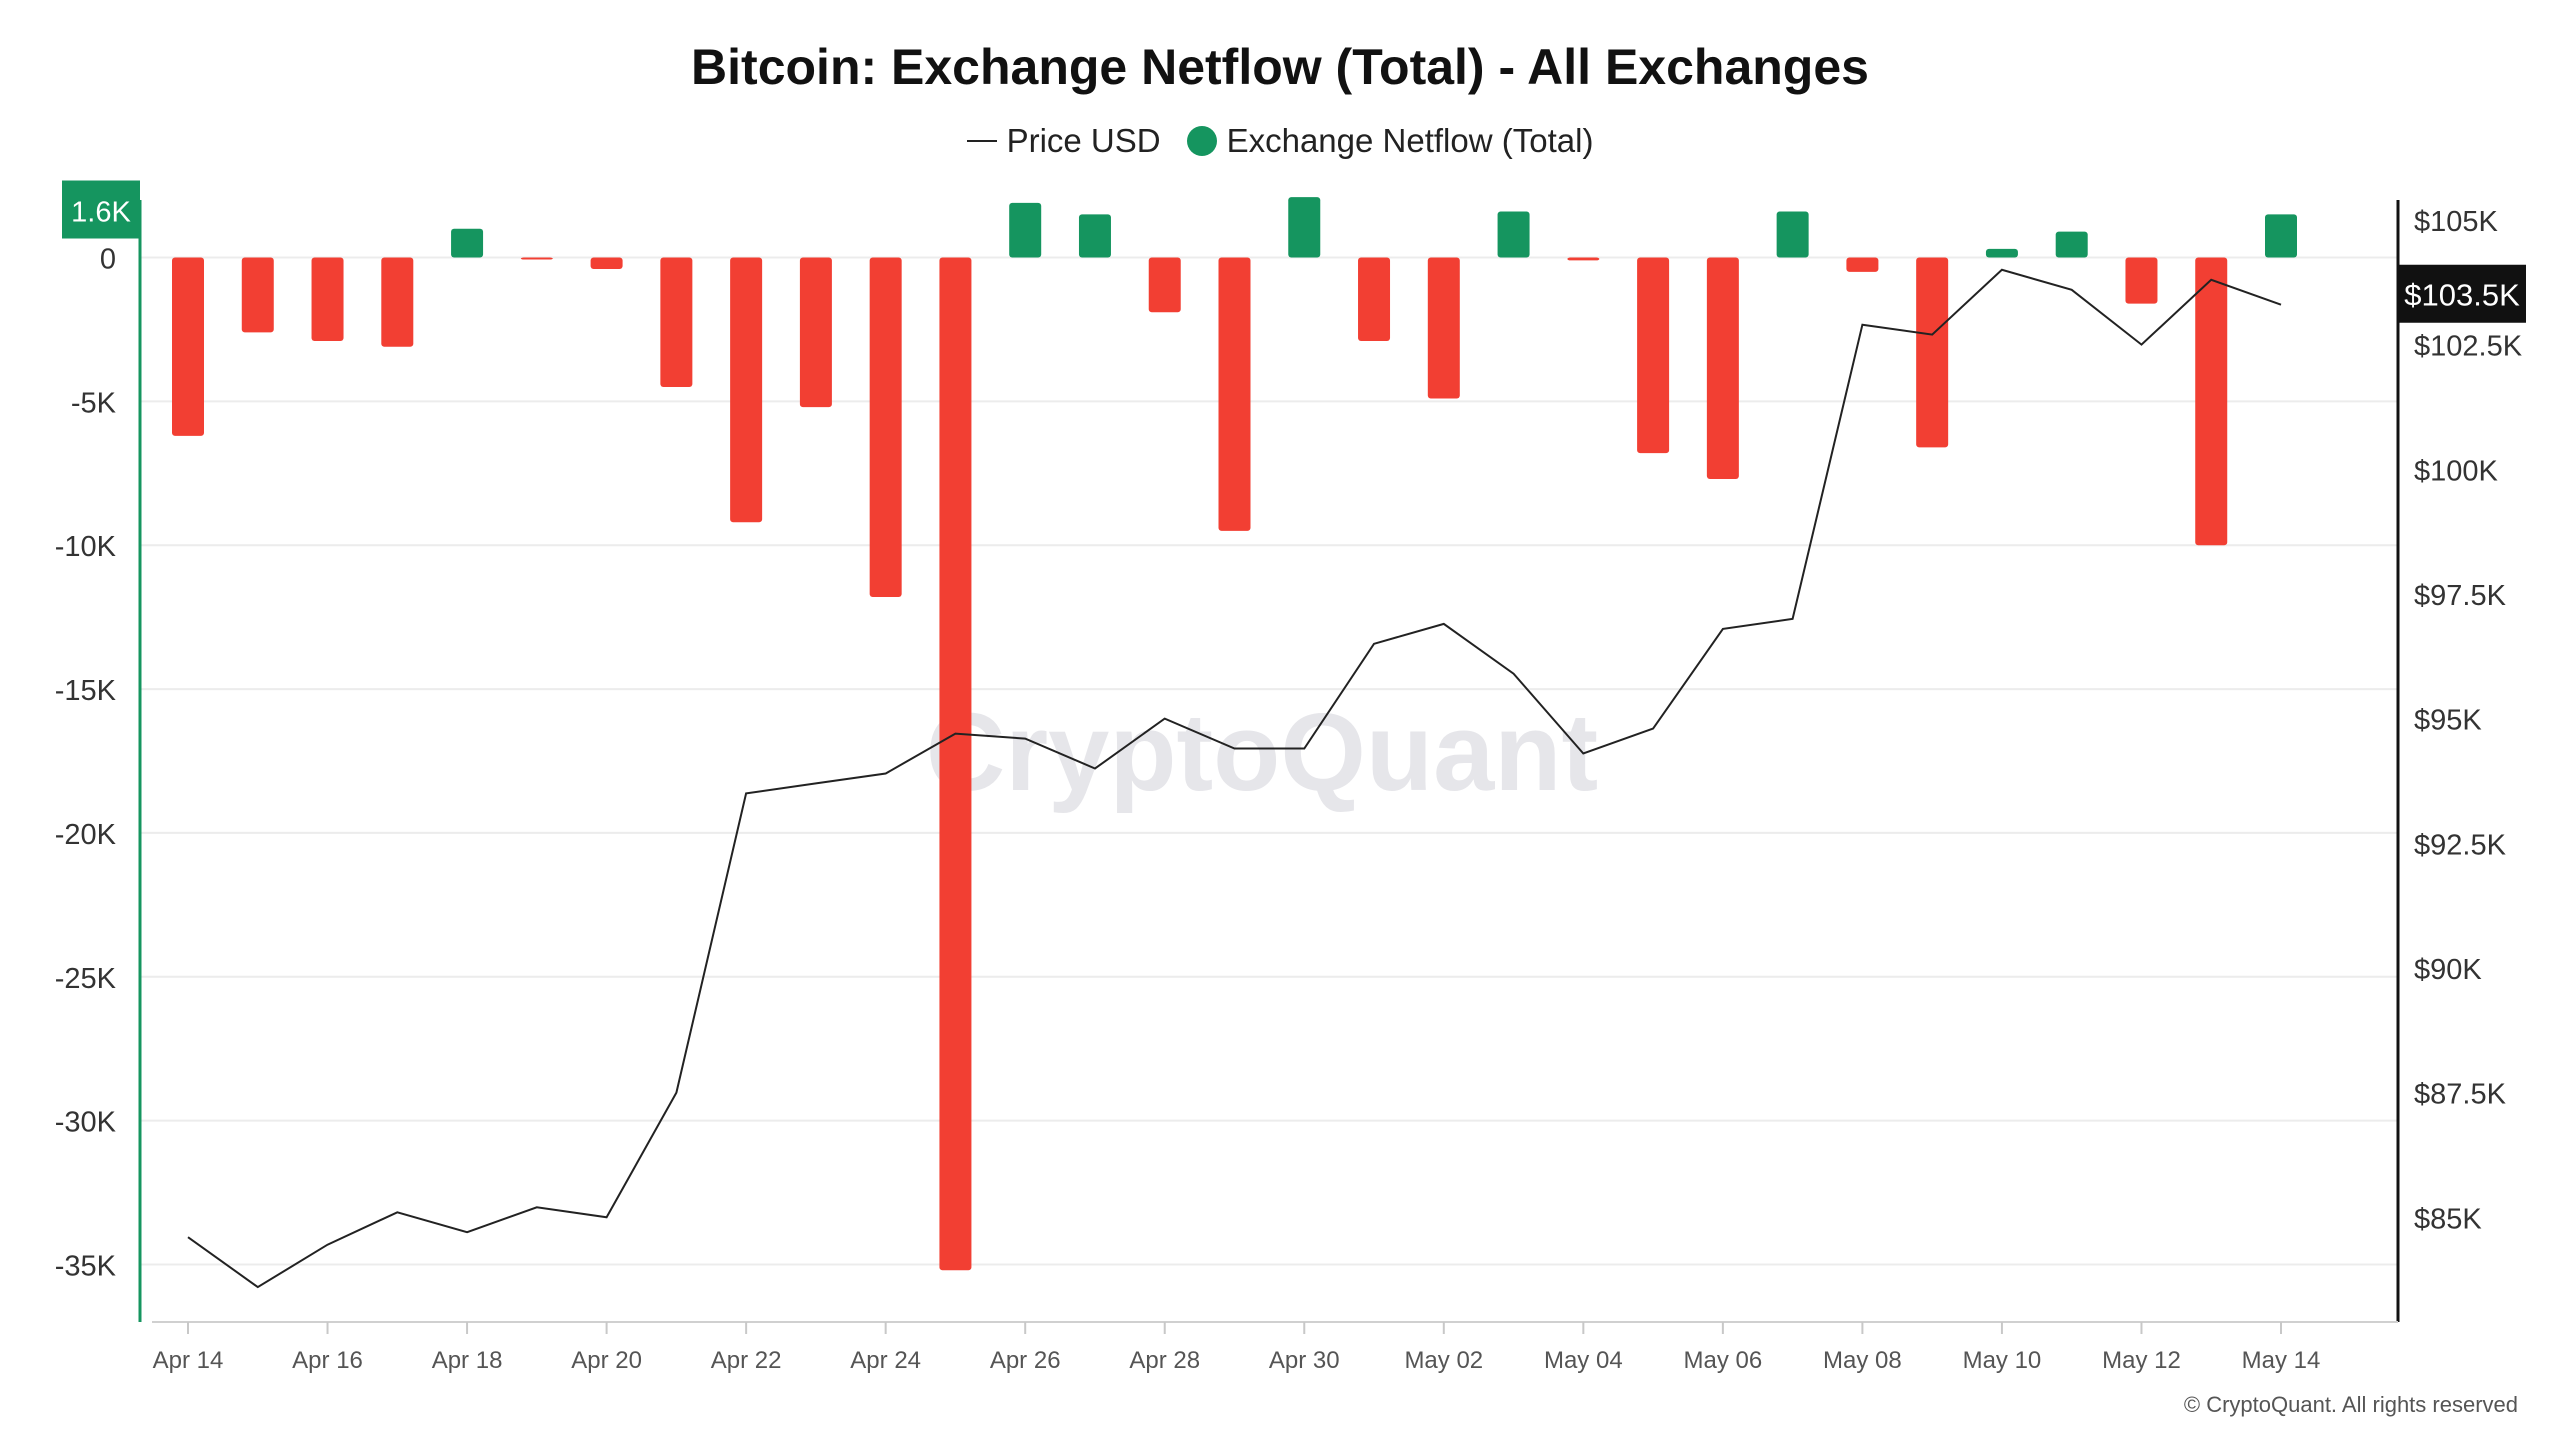  Describe the element at coordinates (2350, 1404) in the screenshot. I see `copyright-text: © CryptoQuant. All rights reserved` at that location.